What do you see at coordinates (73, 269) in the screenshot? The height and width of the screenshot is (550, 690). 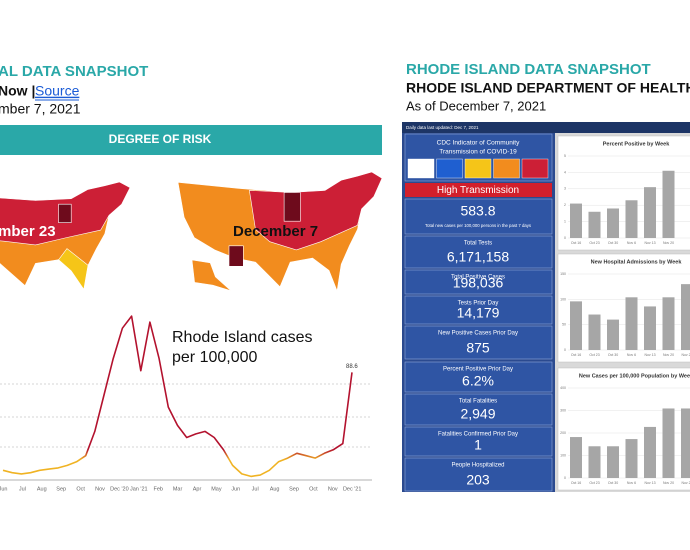 I see `map-low-region` at bounding box center [73, 269].